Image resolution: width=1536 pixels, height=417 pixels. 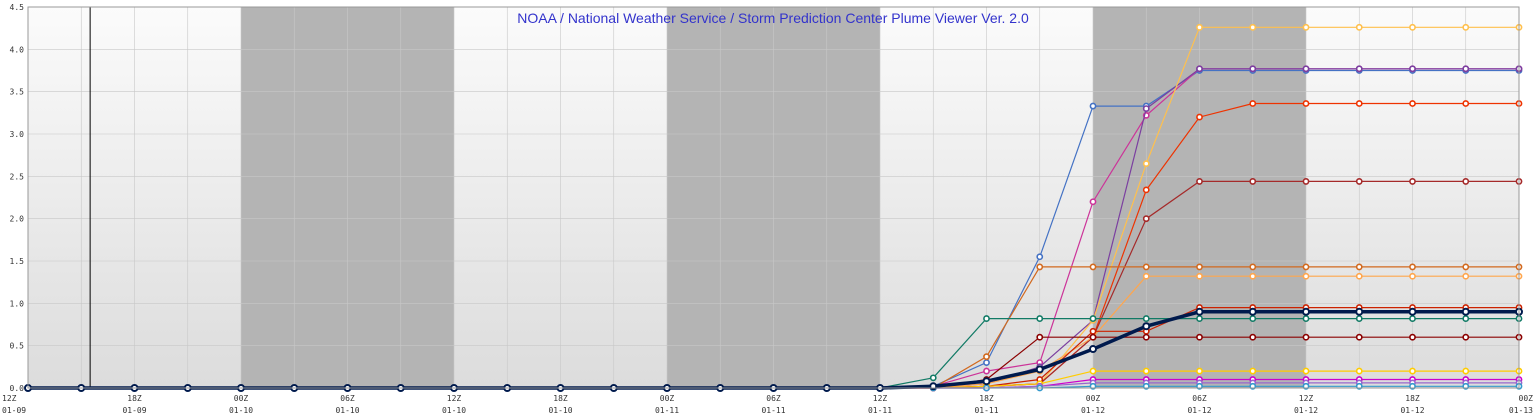 What do you see at coordinates (667, 398) in the screenshot?
I see `x-tick-hour: 00Z` at bounding box center [667, 398].